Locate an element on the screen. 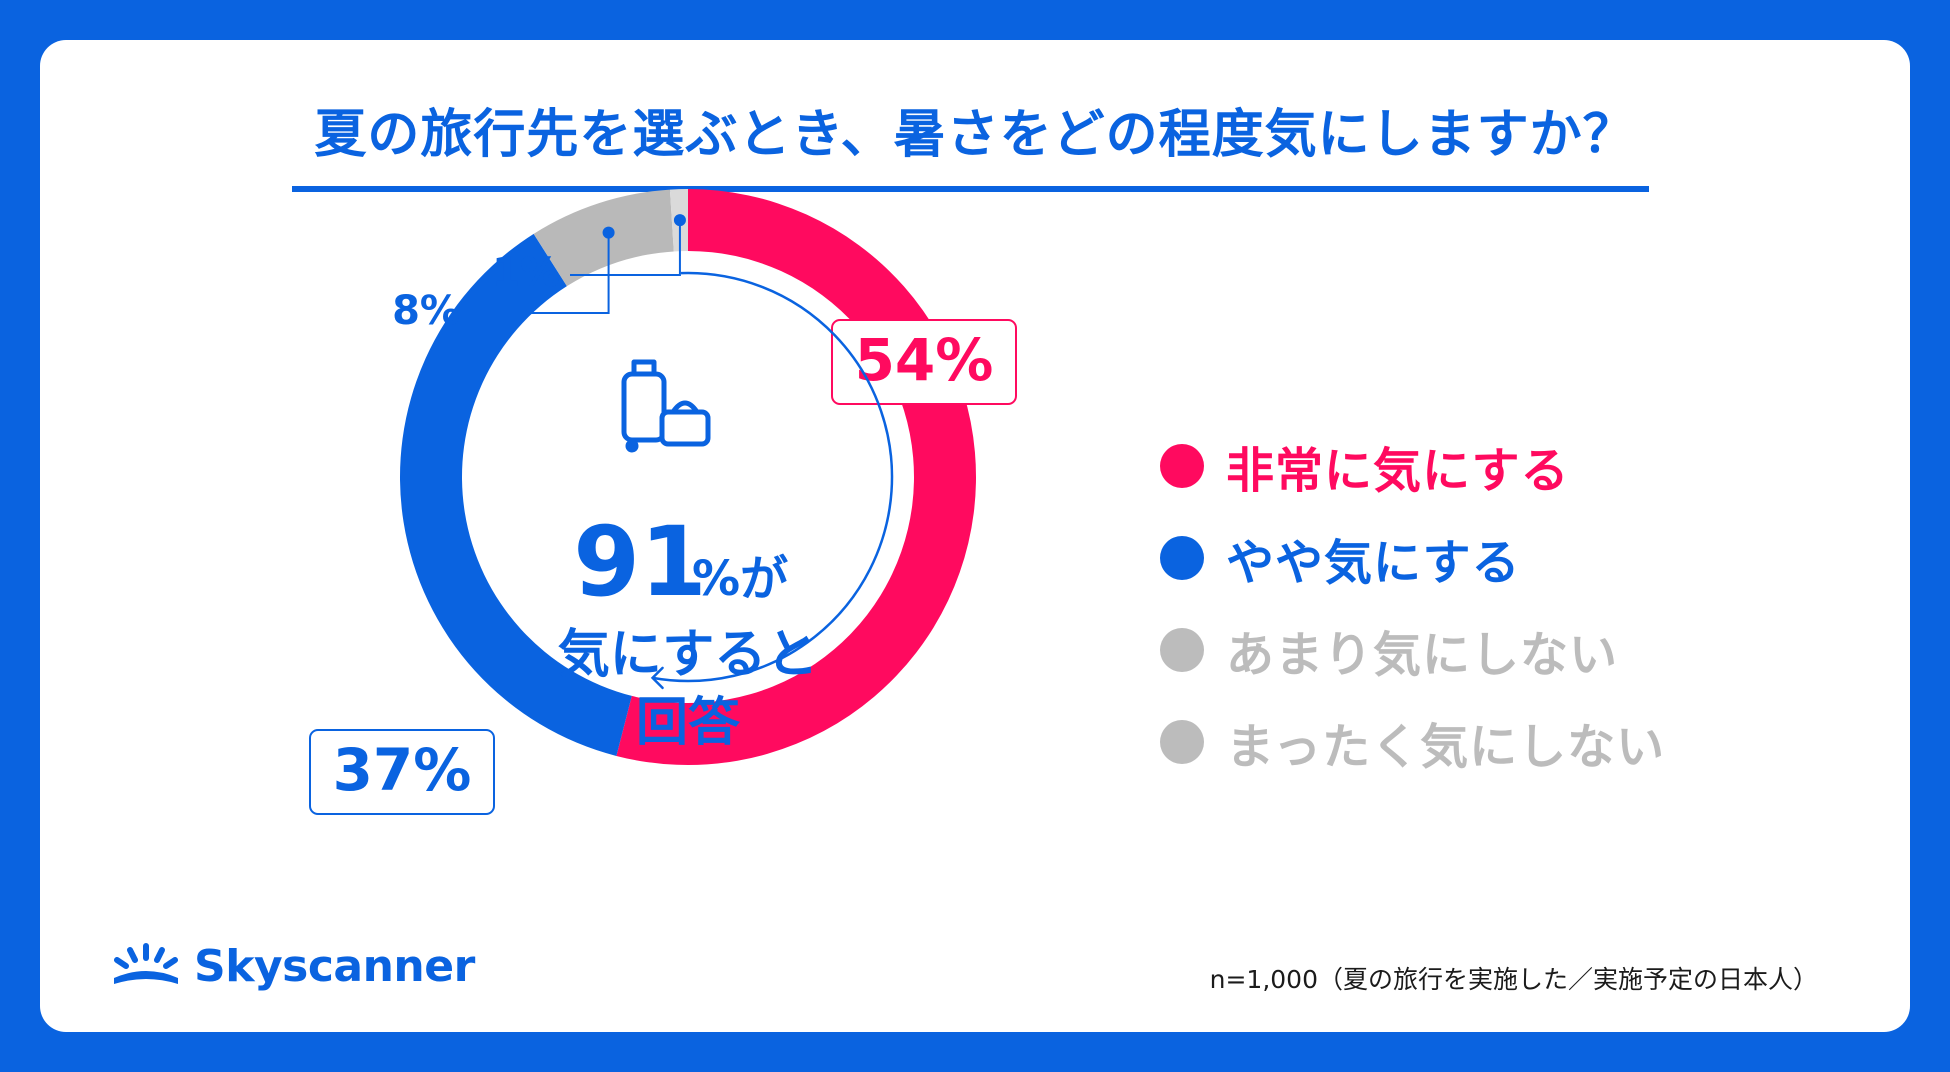 The image size is (1950, 1072). chart-legend: 非常に気にする やや気にする あまり気にしない まったく気にしない is located at coordinates (1412, 604).